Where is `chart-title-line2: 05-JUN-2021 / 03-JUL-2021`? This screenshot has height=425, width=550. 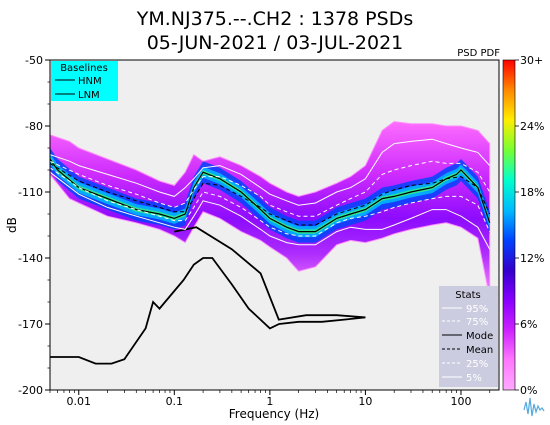 chart-title-line2: 05-JUN-2021 / 03-JUL-2021 is located at coordinates (275, 43).